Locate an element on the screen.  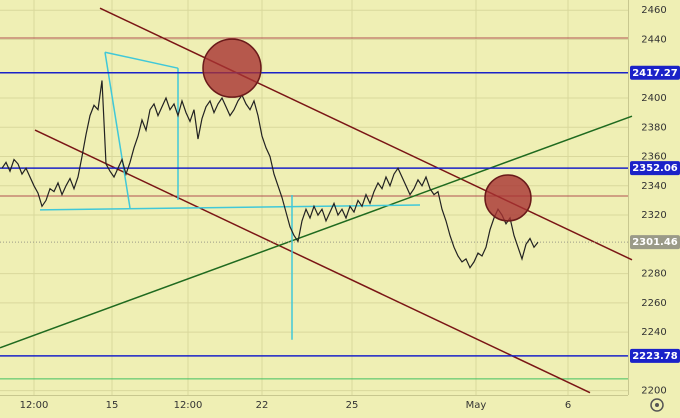
y-tick-label: 2440 is located at coordinates (653, 40).